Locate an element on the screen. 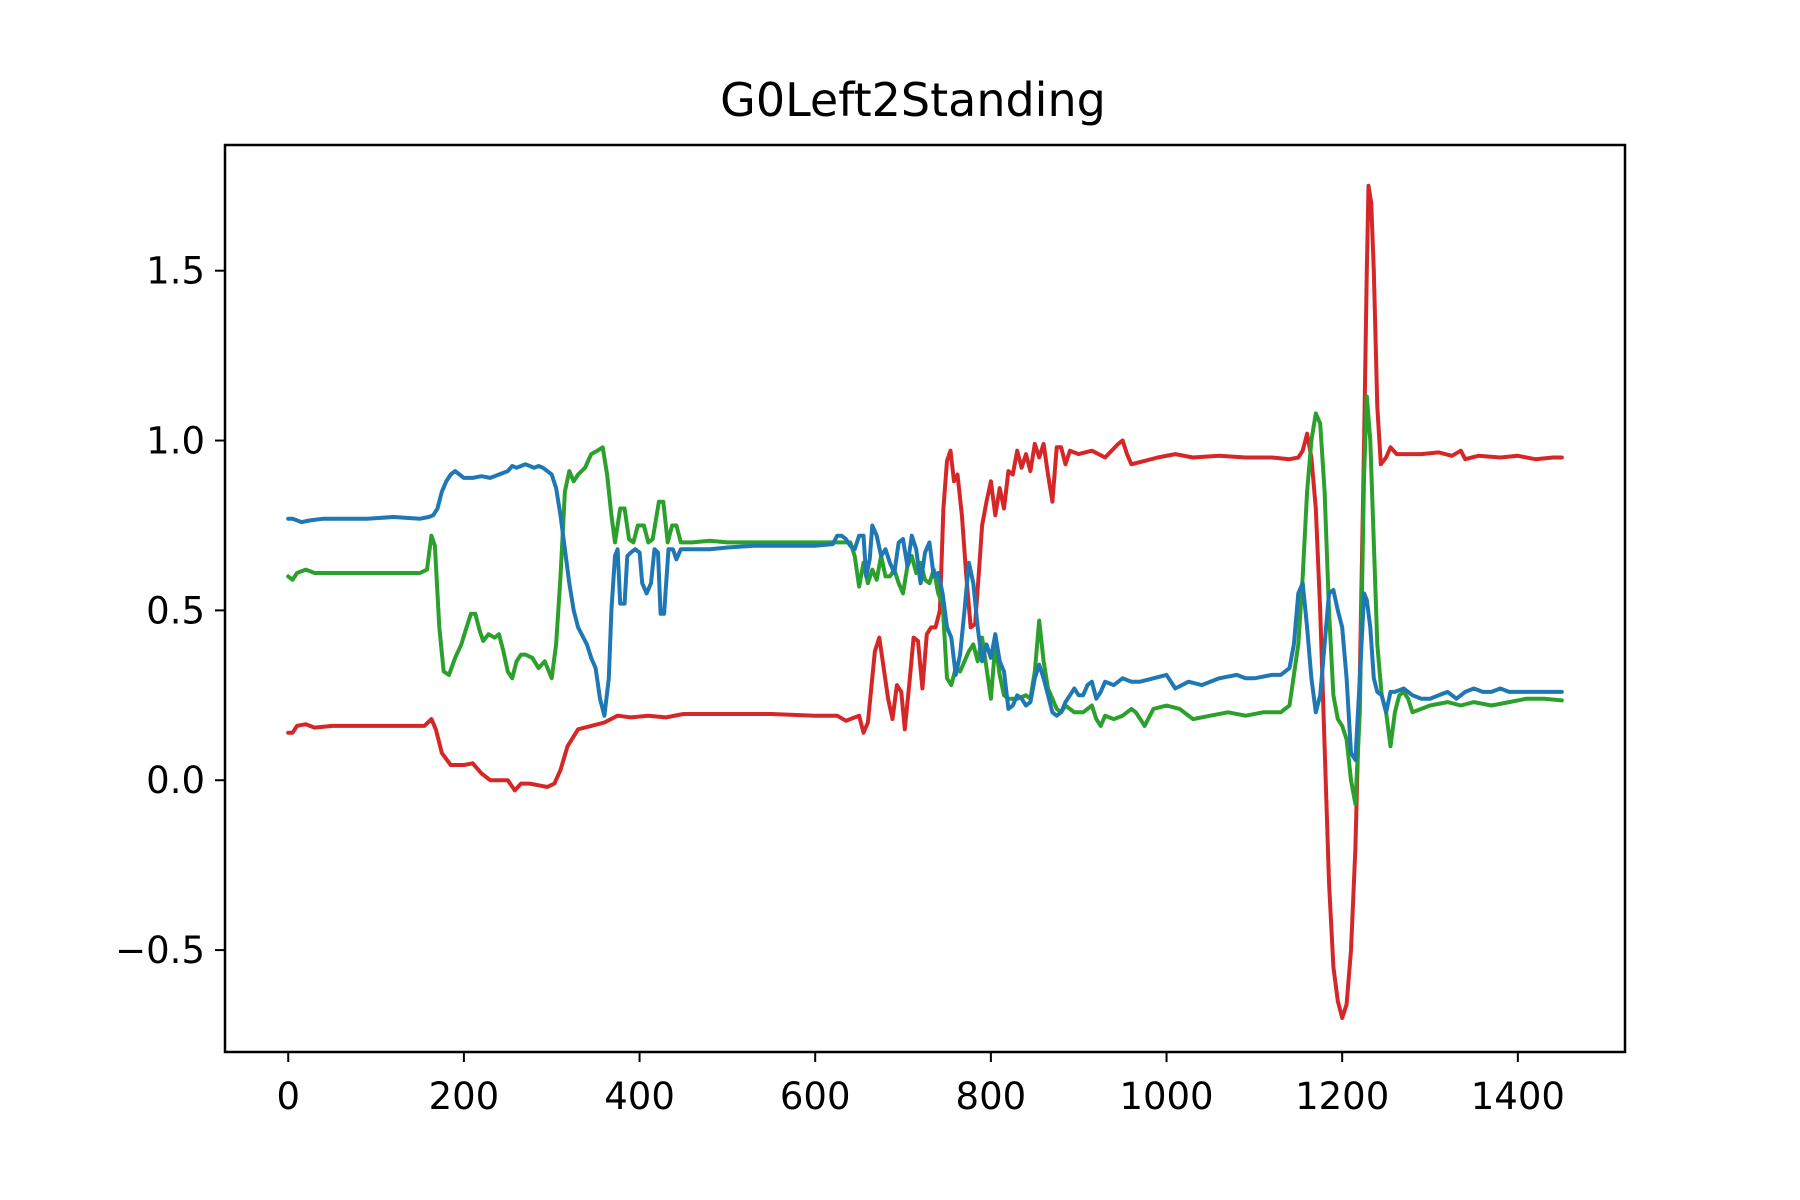  y-axis-ticks: −0.5 0.0 0.5 1.0 1.5 is located at coordinates (170, 611).